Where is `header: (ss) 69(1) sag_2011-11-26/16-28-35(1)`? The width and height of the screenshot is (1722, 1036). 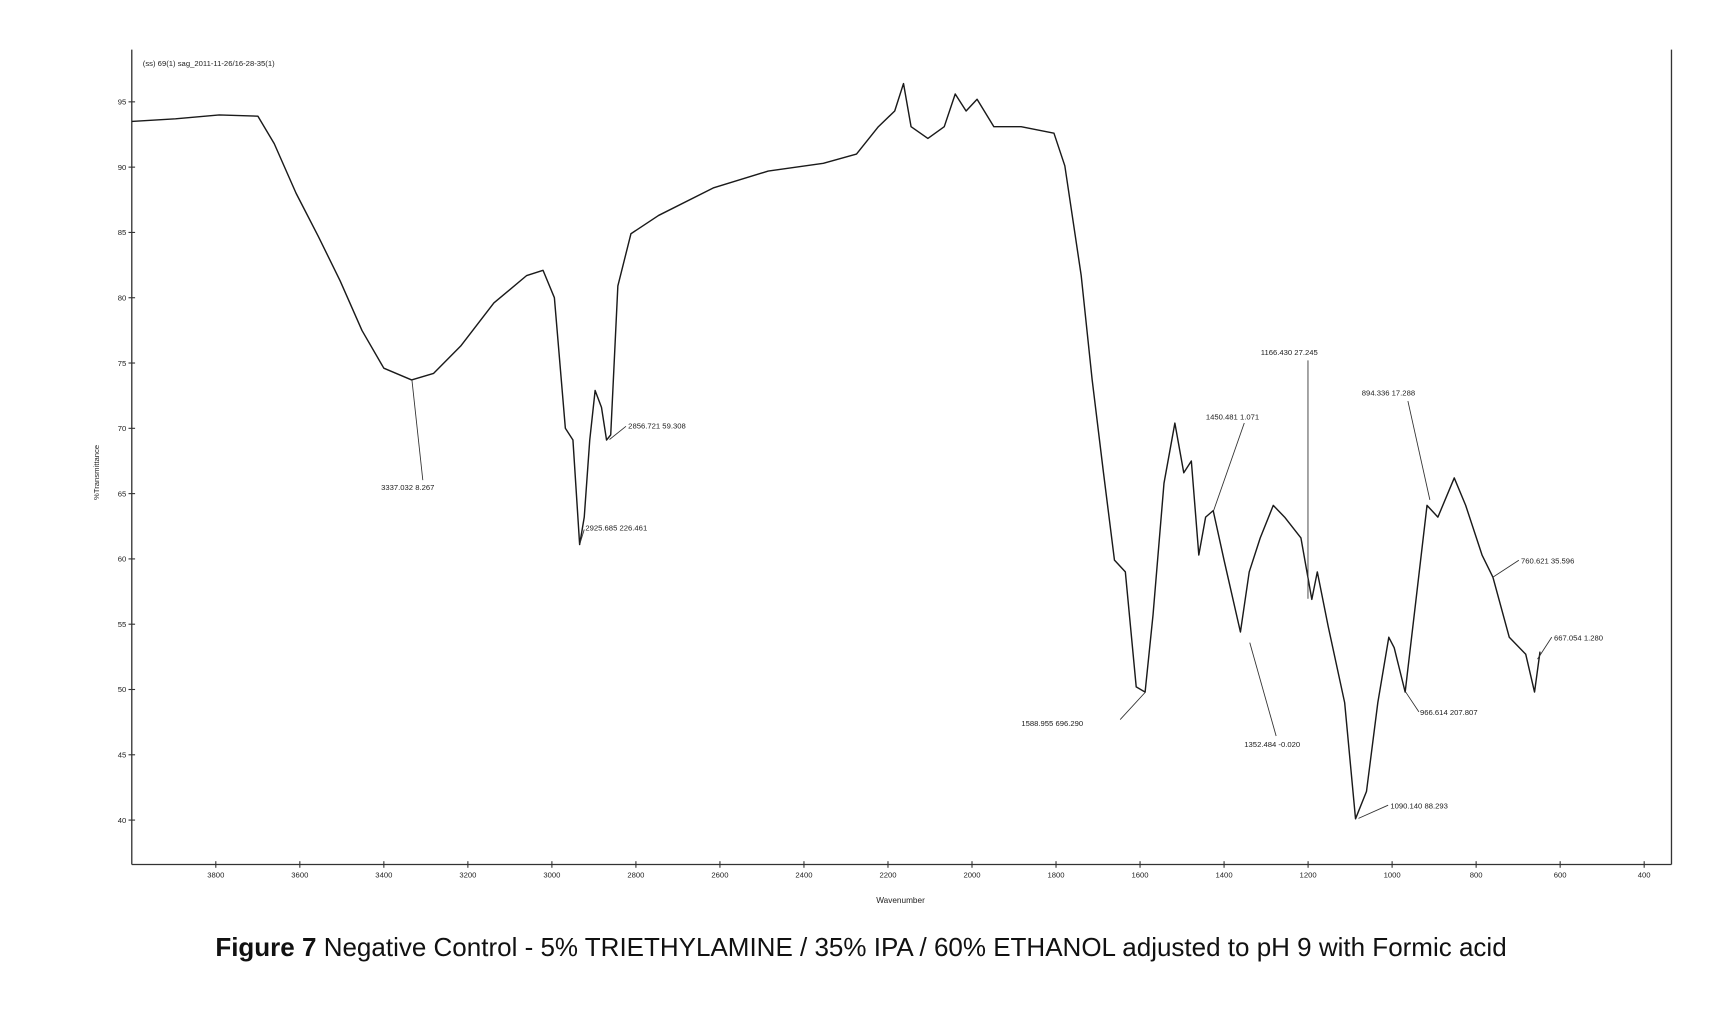
header: (ss) 69(1) sag_2011-11-26/16-28-35(1) is located at coordinates (209, 63).